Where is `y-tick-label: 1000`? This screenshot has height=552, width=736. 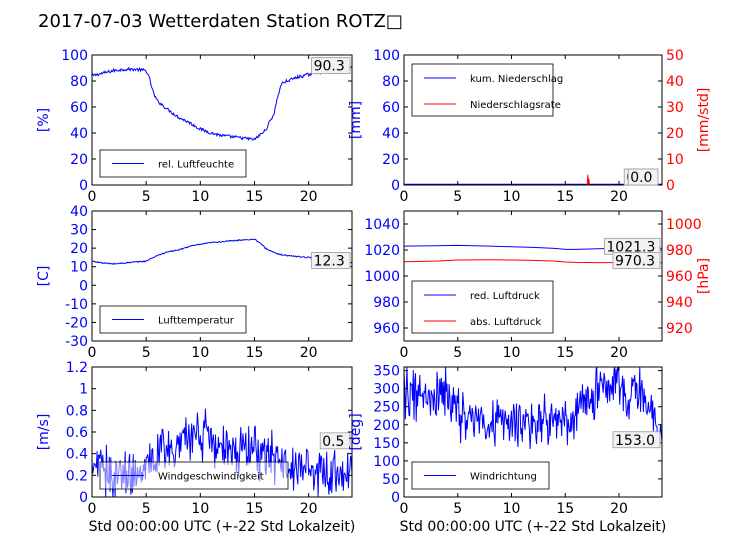
y-tick-label: 1000 is located at coordinates (382, 277).